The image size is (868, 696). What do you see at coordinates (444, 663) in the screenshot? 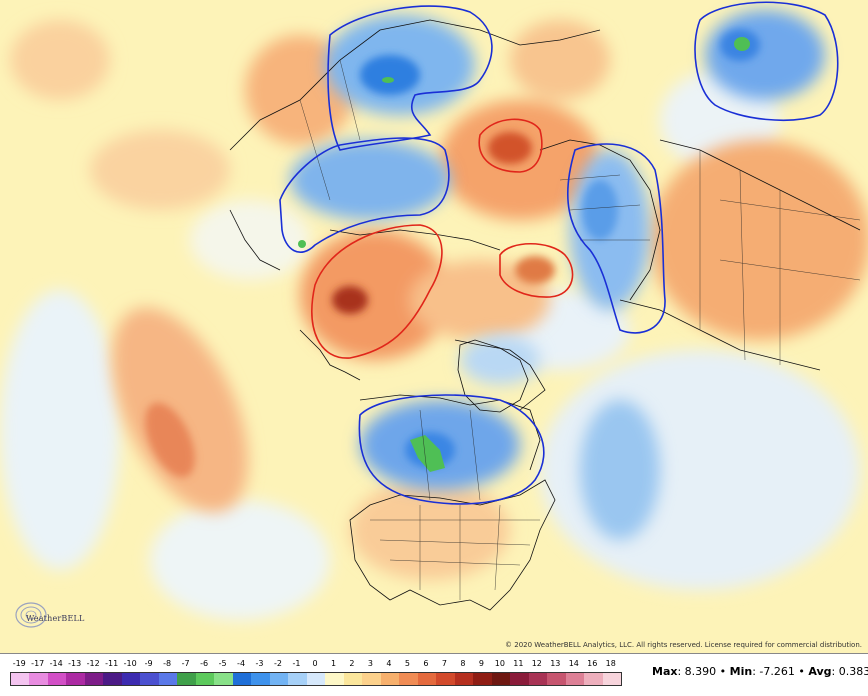
I see `legend-tick-label: 7` at bounding box center [444, 663].